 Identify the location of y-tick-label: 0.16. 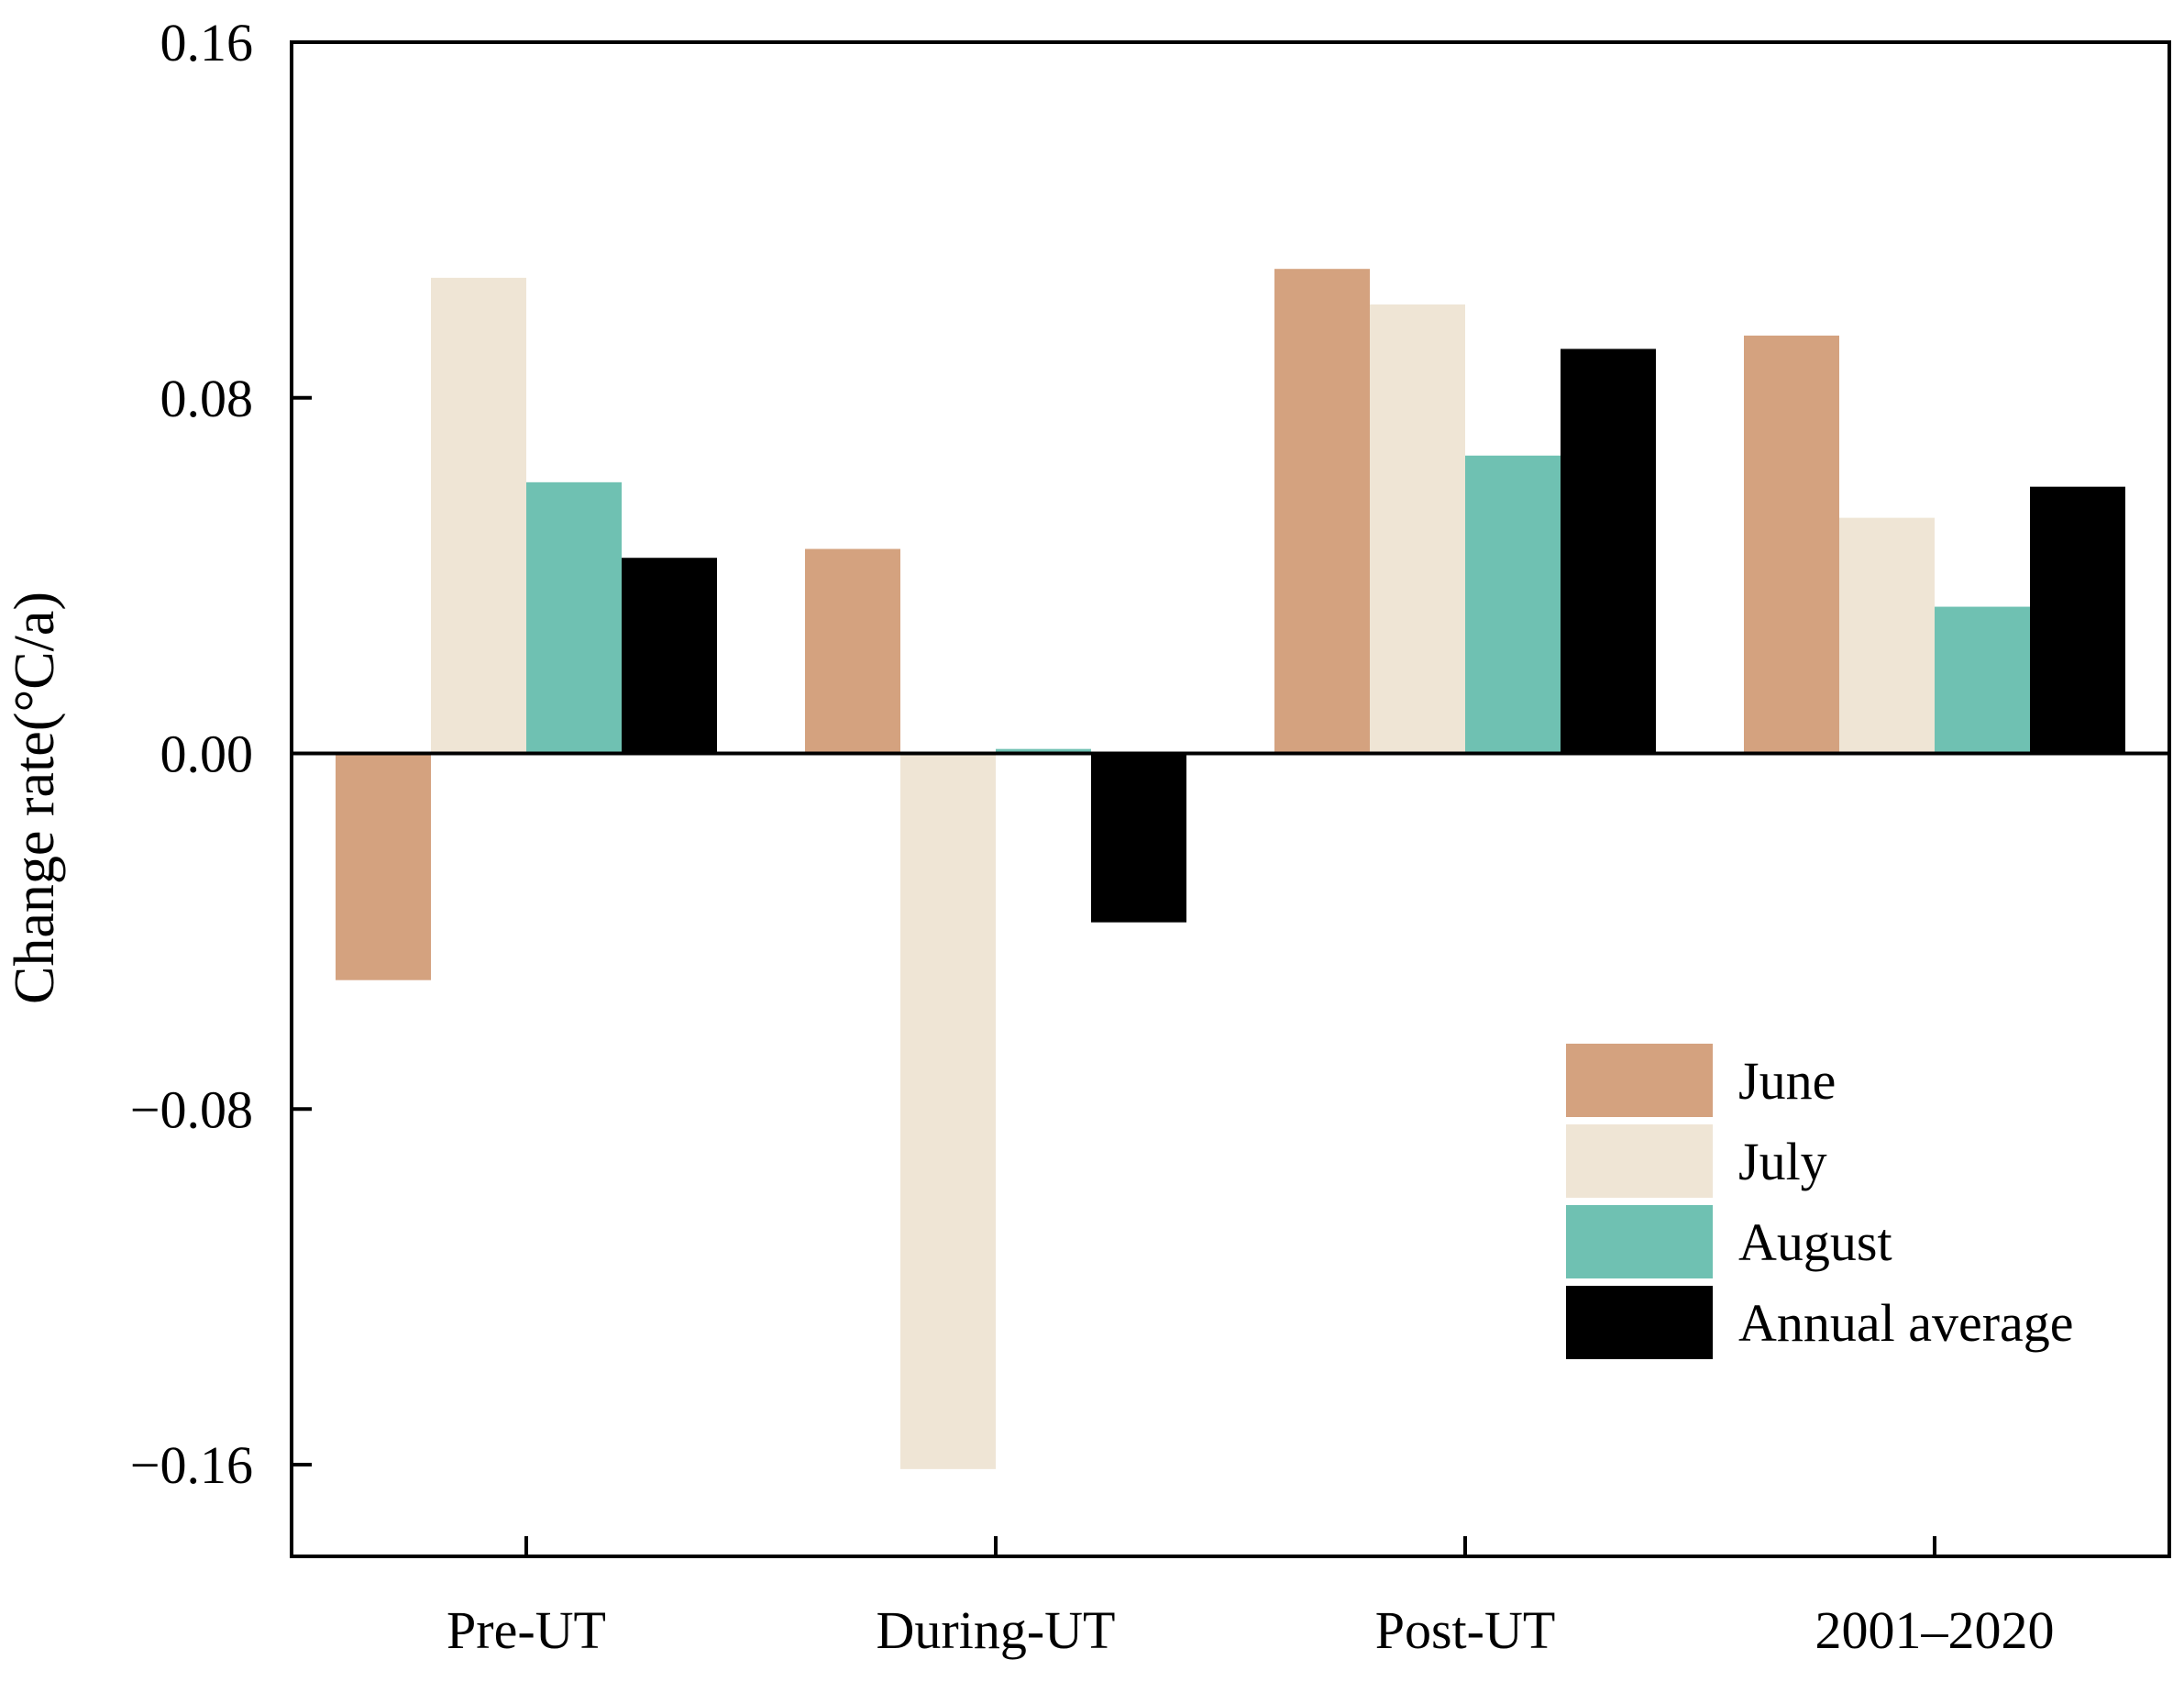
(207, 42).